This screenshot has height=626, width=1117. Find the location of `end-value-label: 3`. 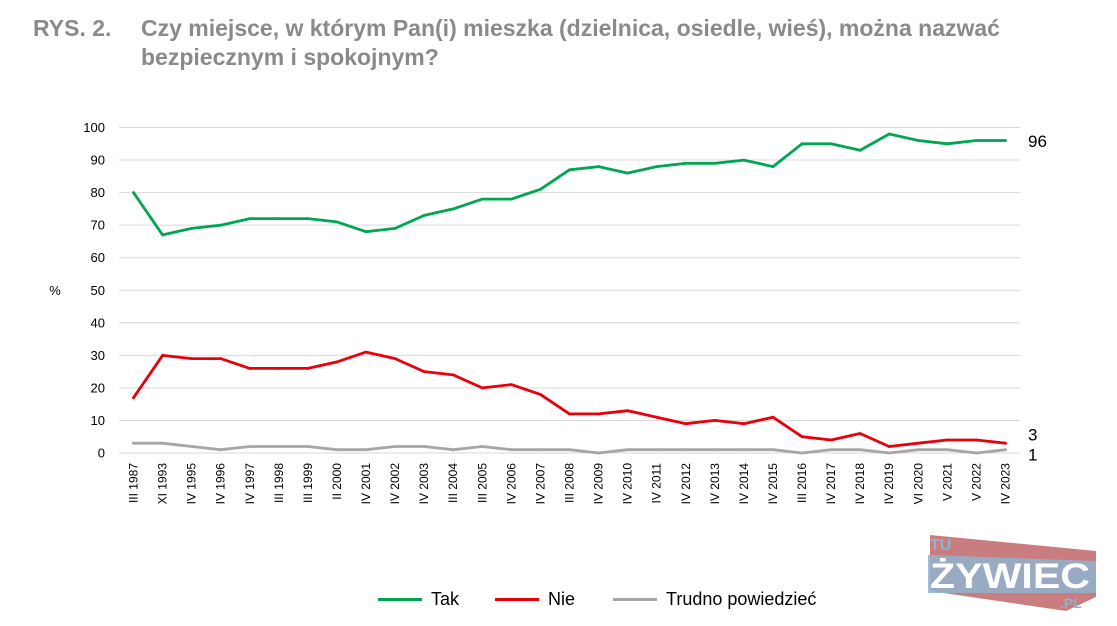

end-value-label: 3 is located at coordinates (1032, 435).